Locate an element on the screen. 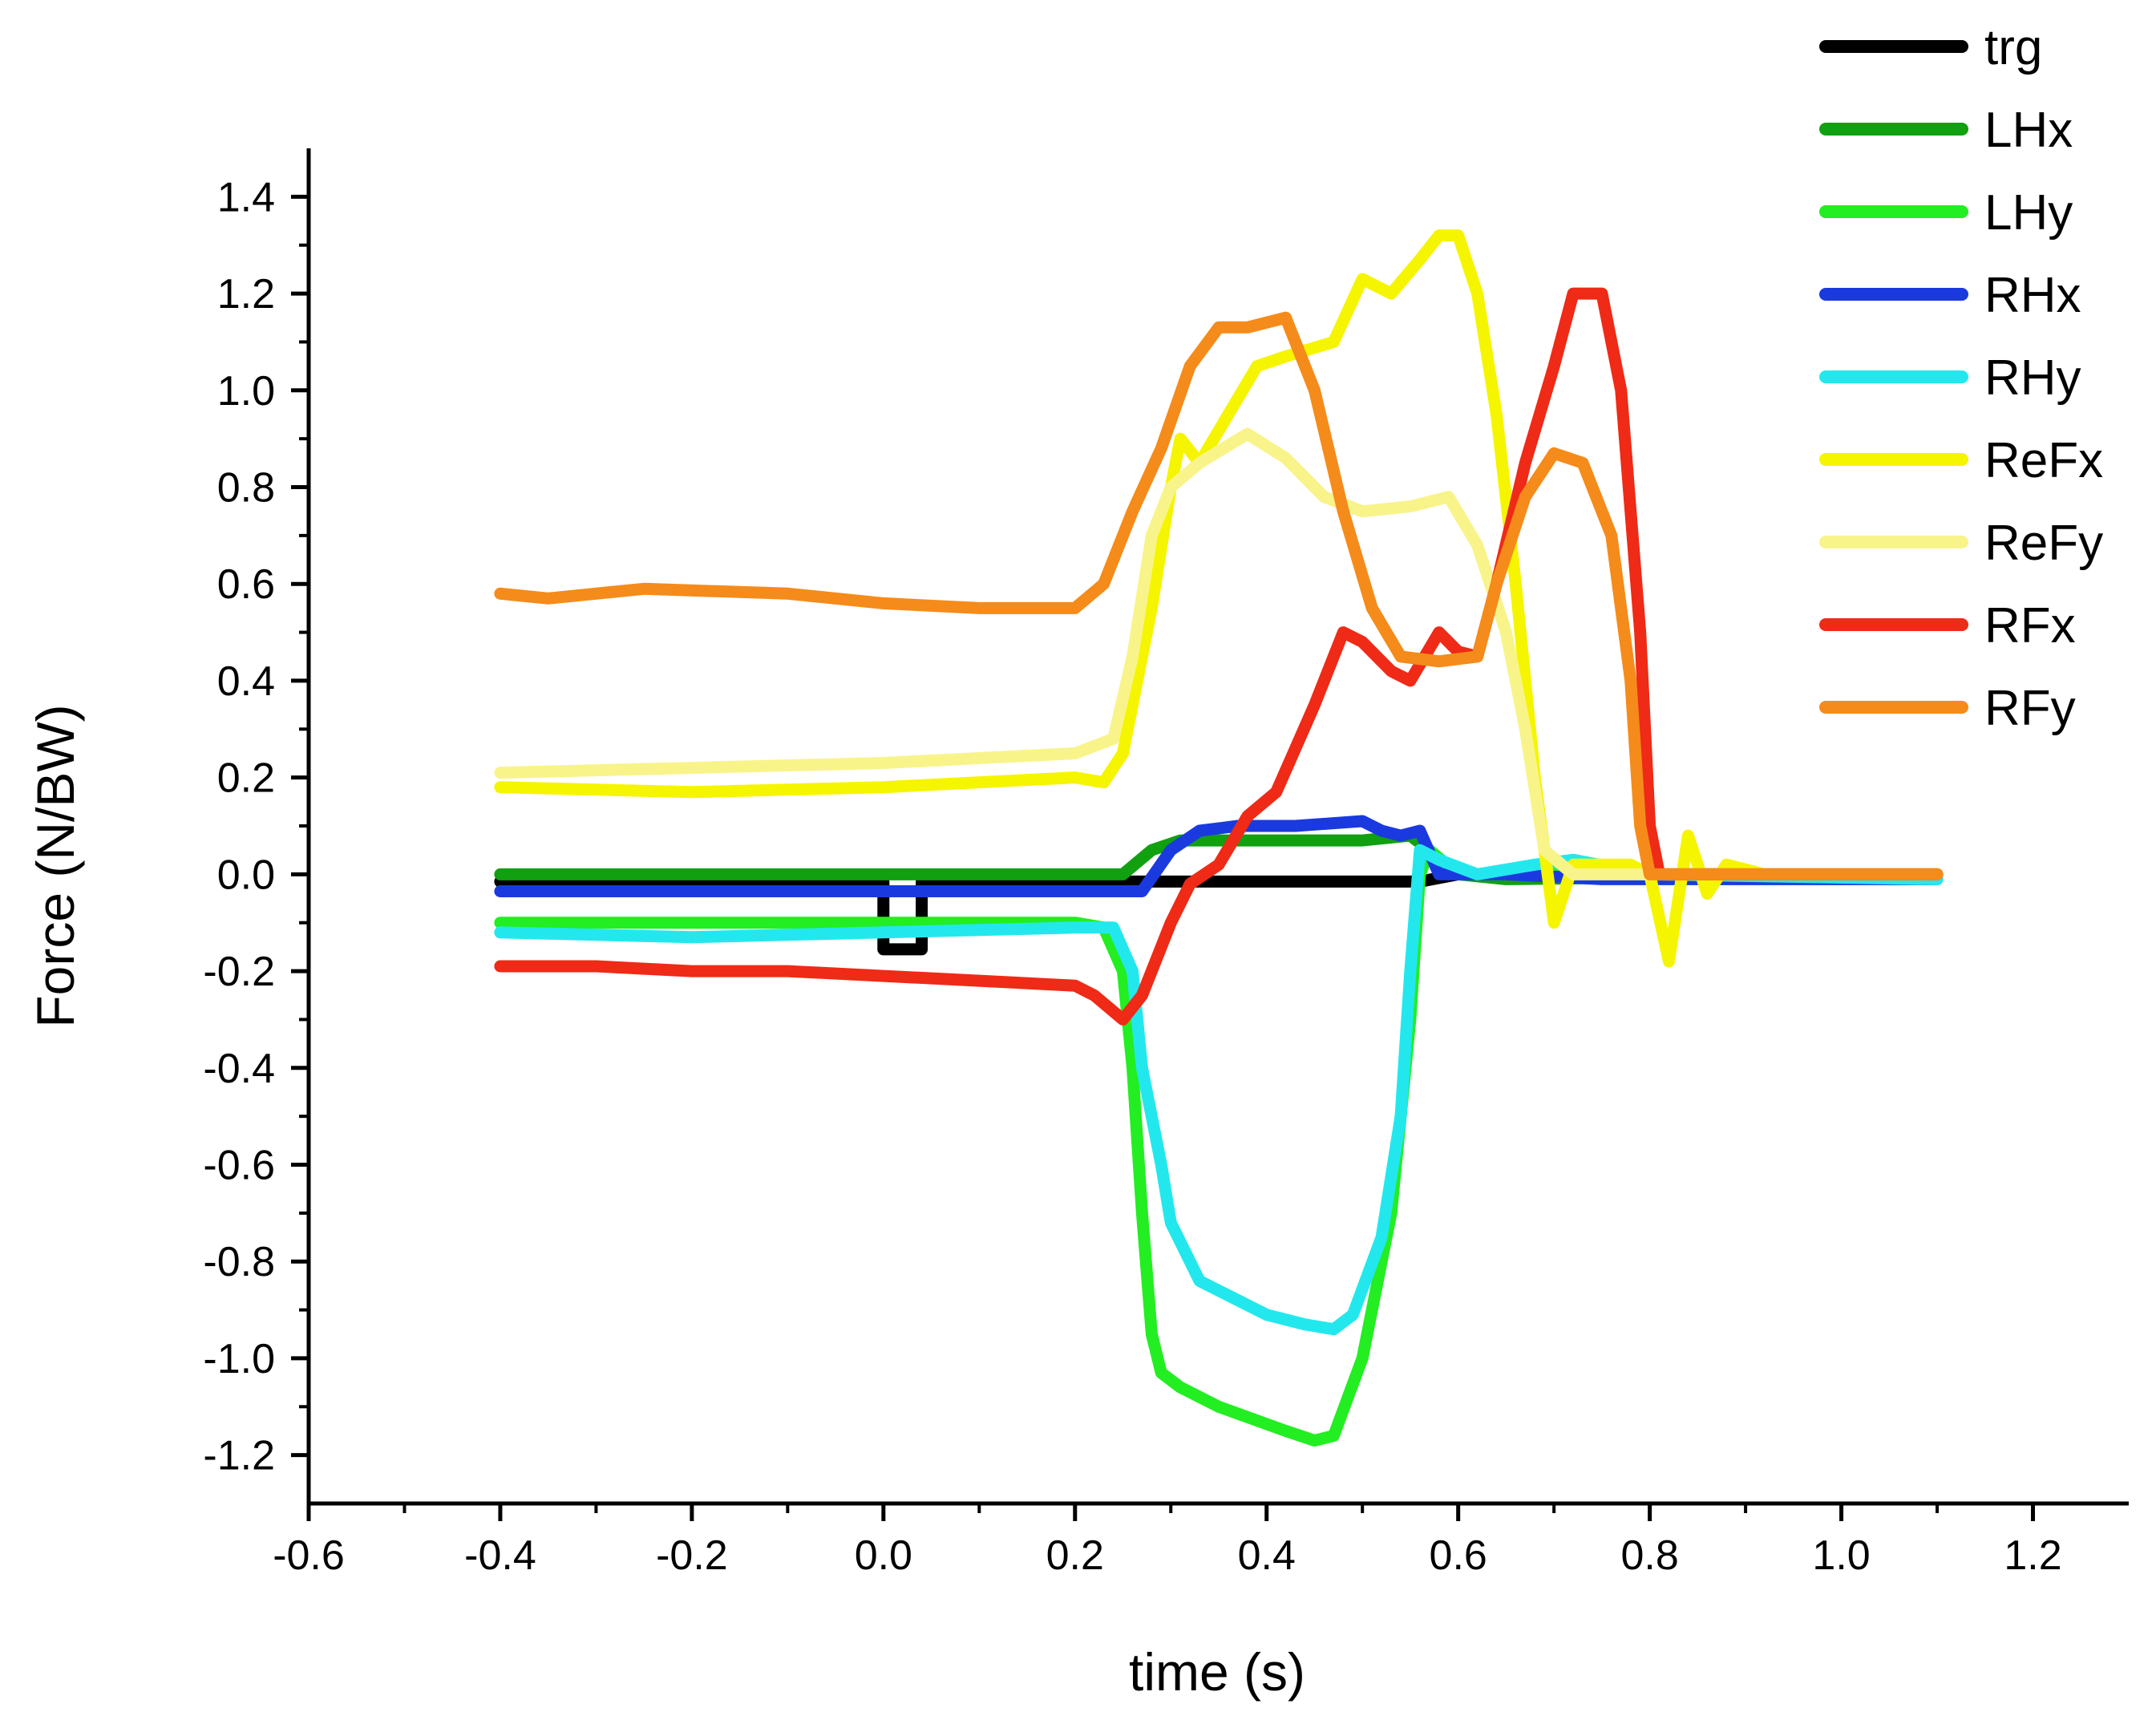  y-tick-label: 0.6 is located at coordinates (246, 584).